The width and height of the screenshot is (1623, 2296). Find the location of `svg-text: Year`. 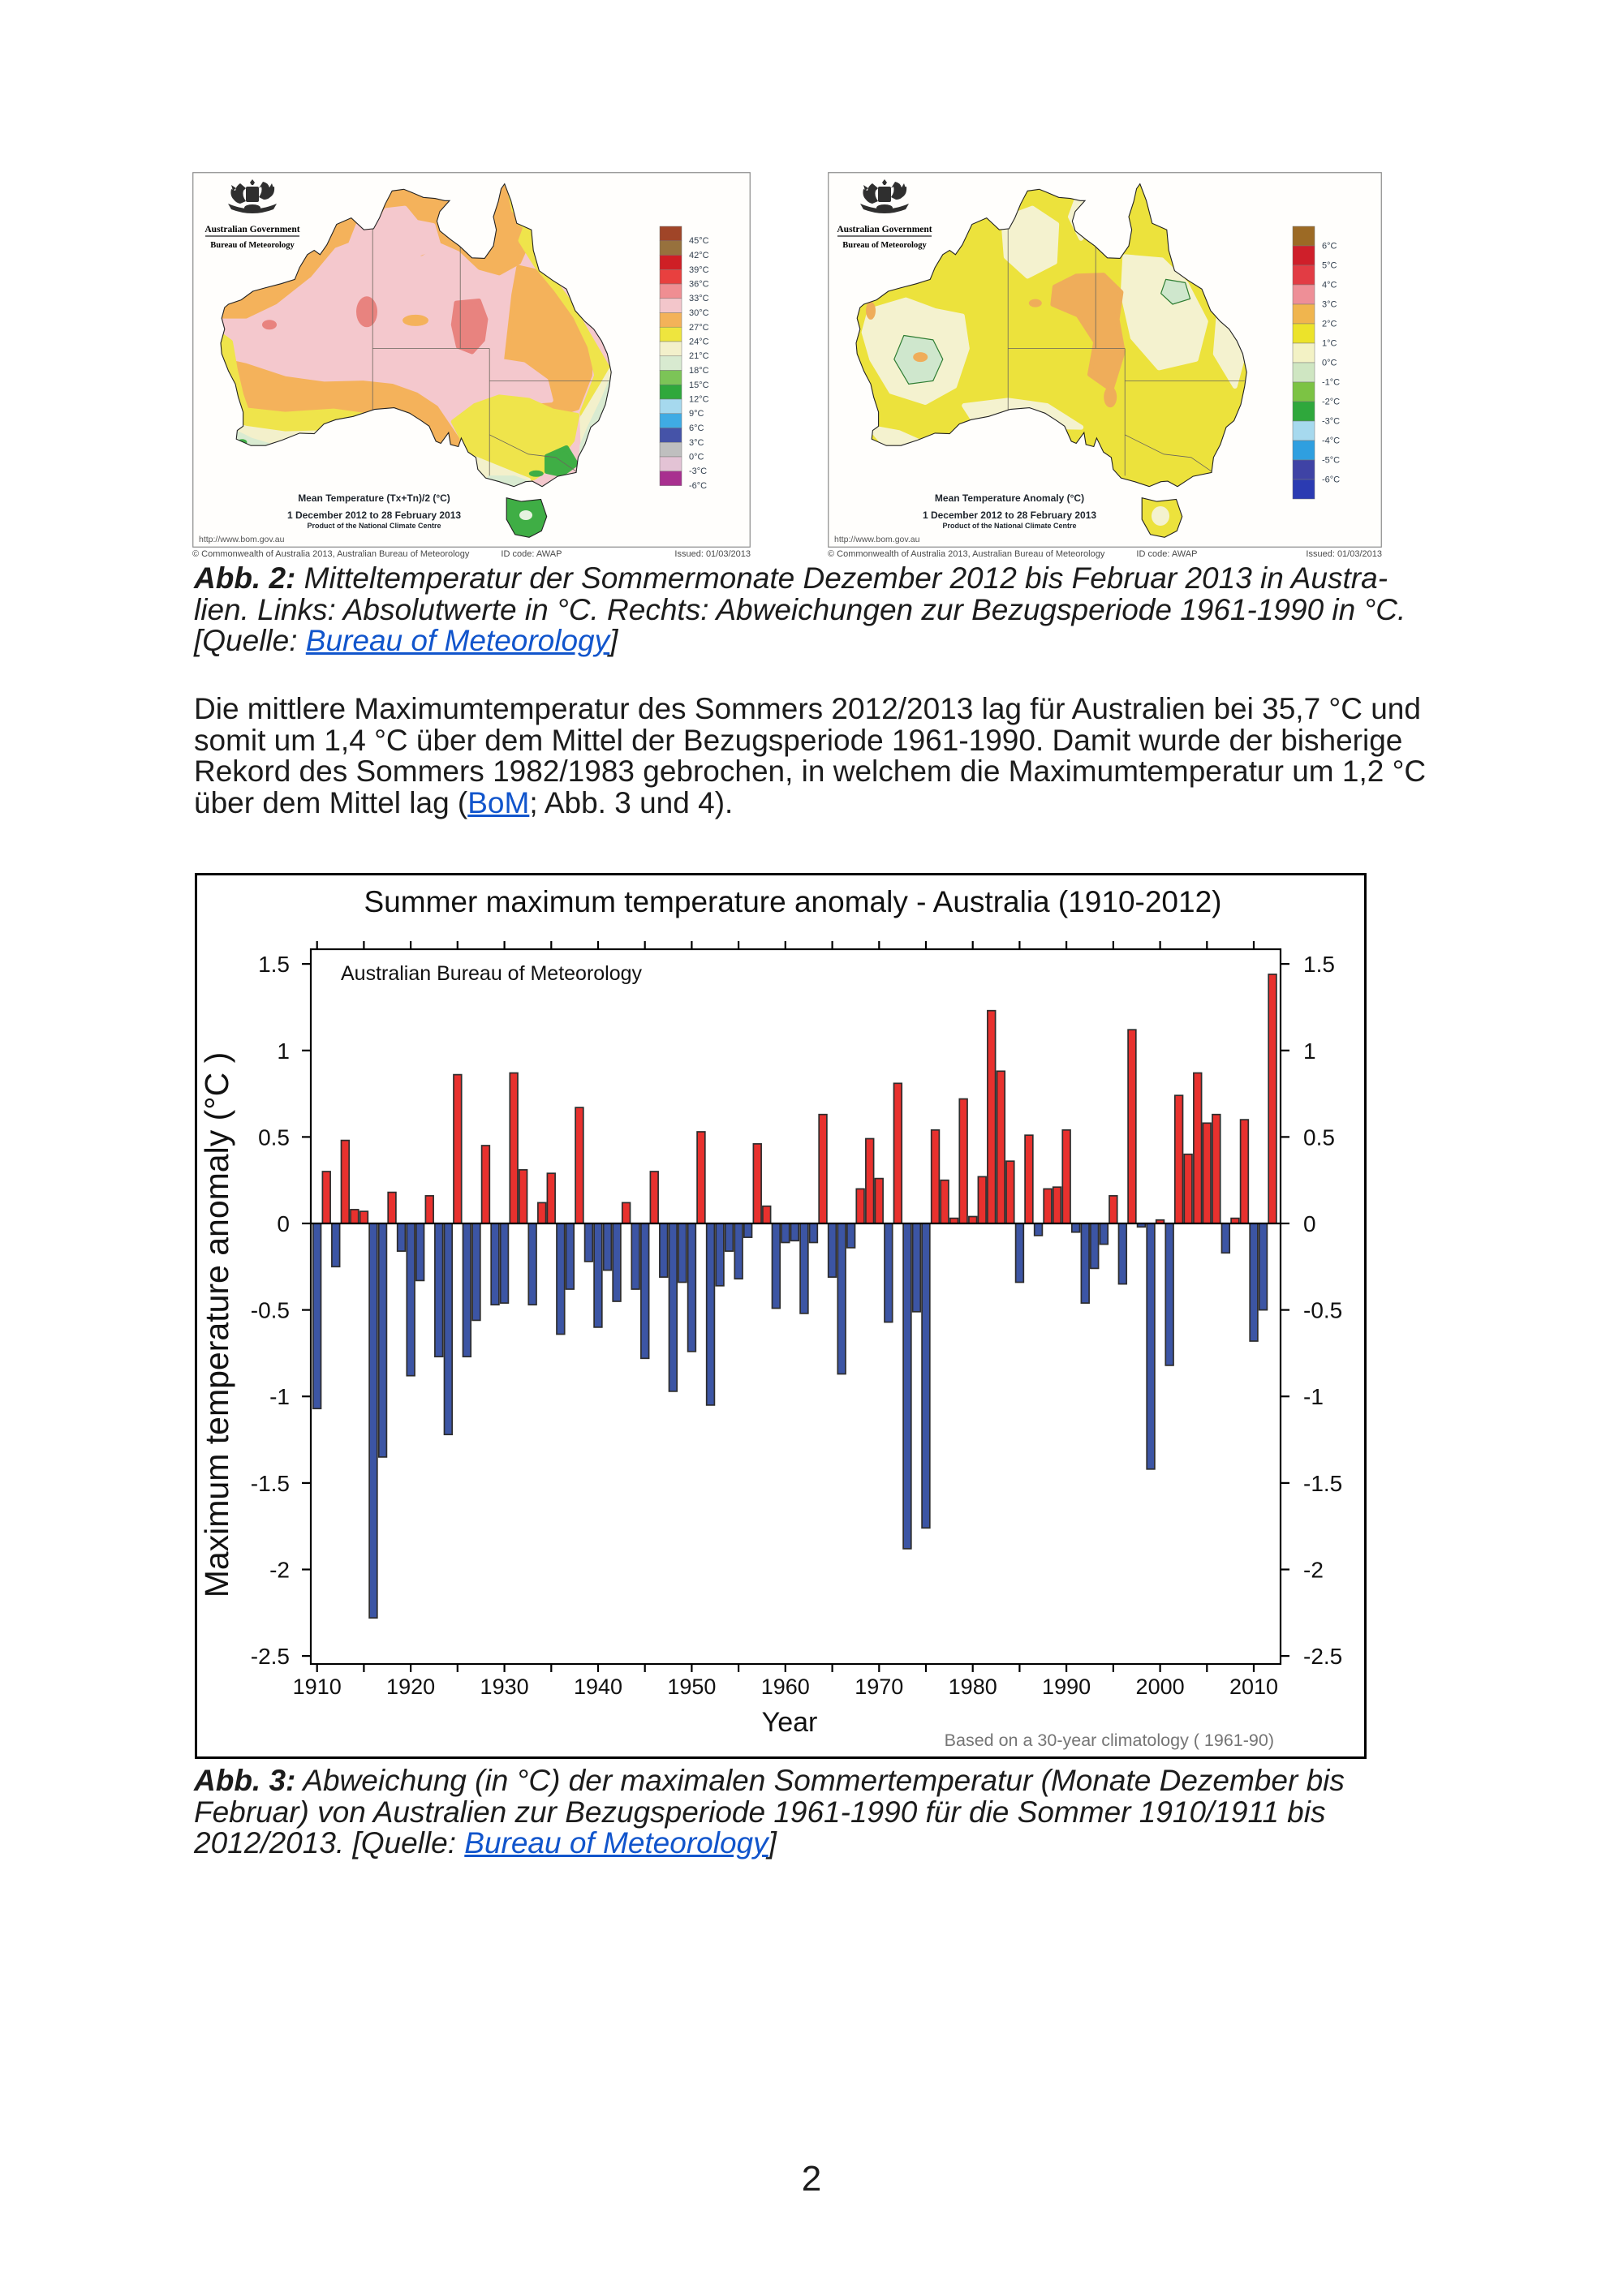

svg-text: Year is located at coordinates (790, 1722).